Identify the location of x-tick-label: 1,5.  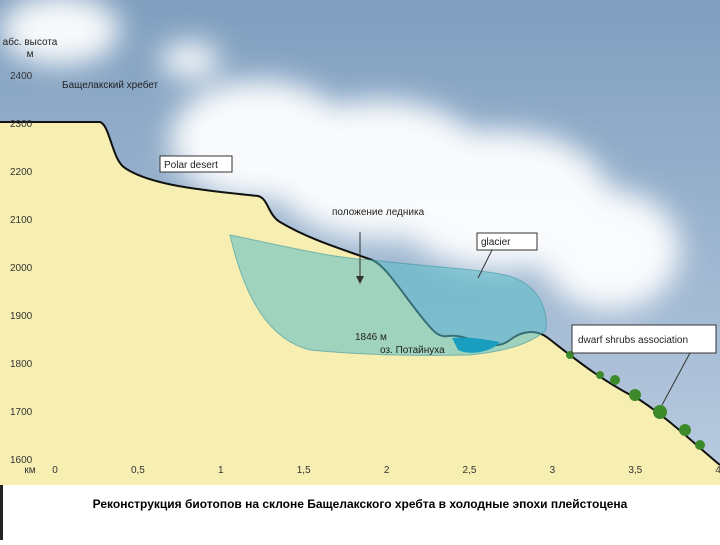
(304, 470).